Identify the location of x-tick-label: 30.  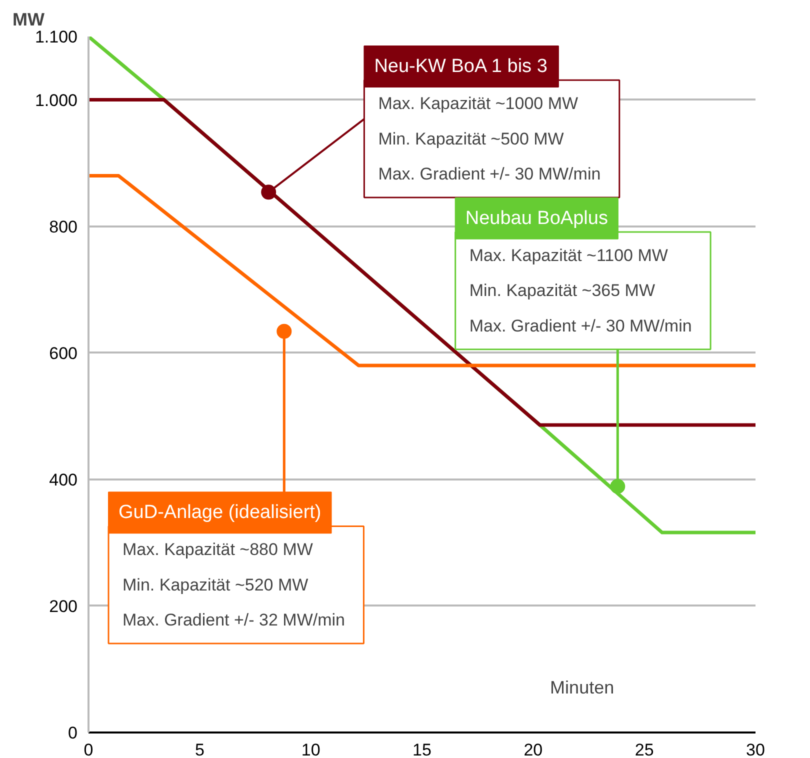
(755, 749).